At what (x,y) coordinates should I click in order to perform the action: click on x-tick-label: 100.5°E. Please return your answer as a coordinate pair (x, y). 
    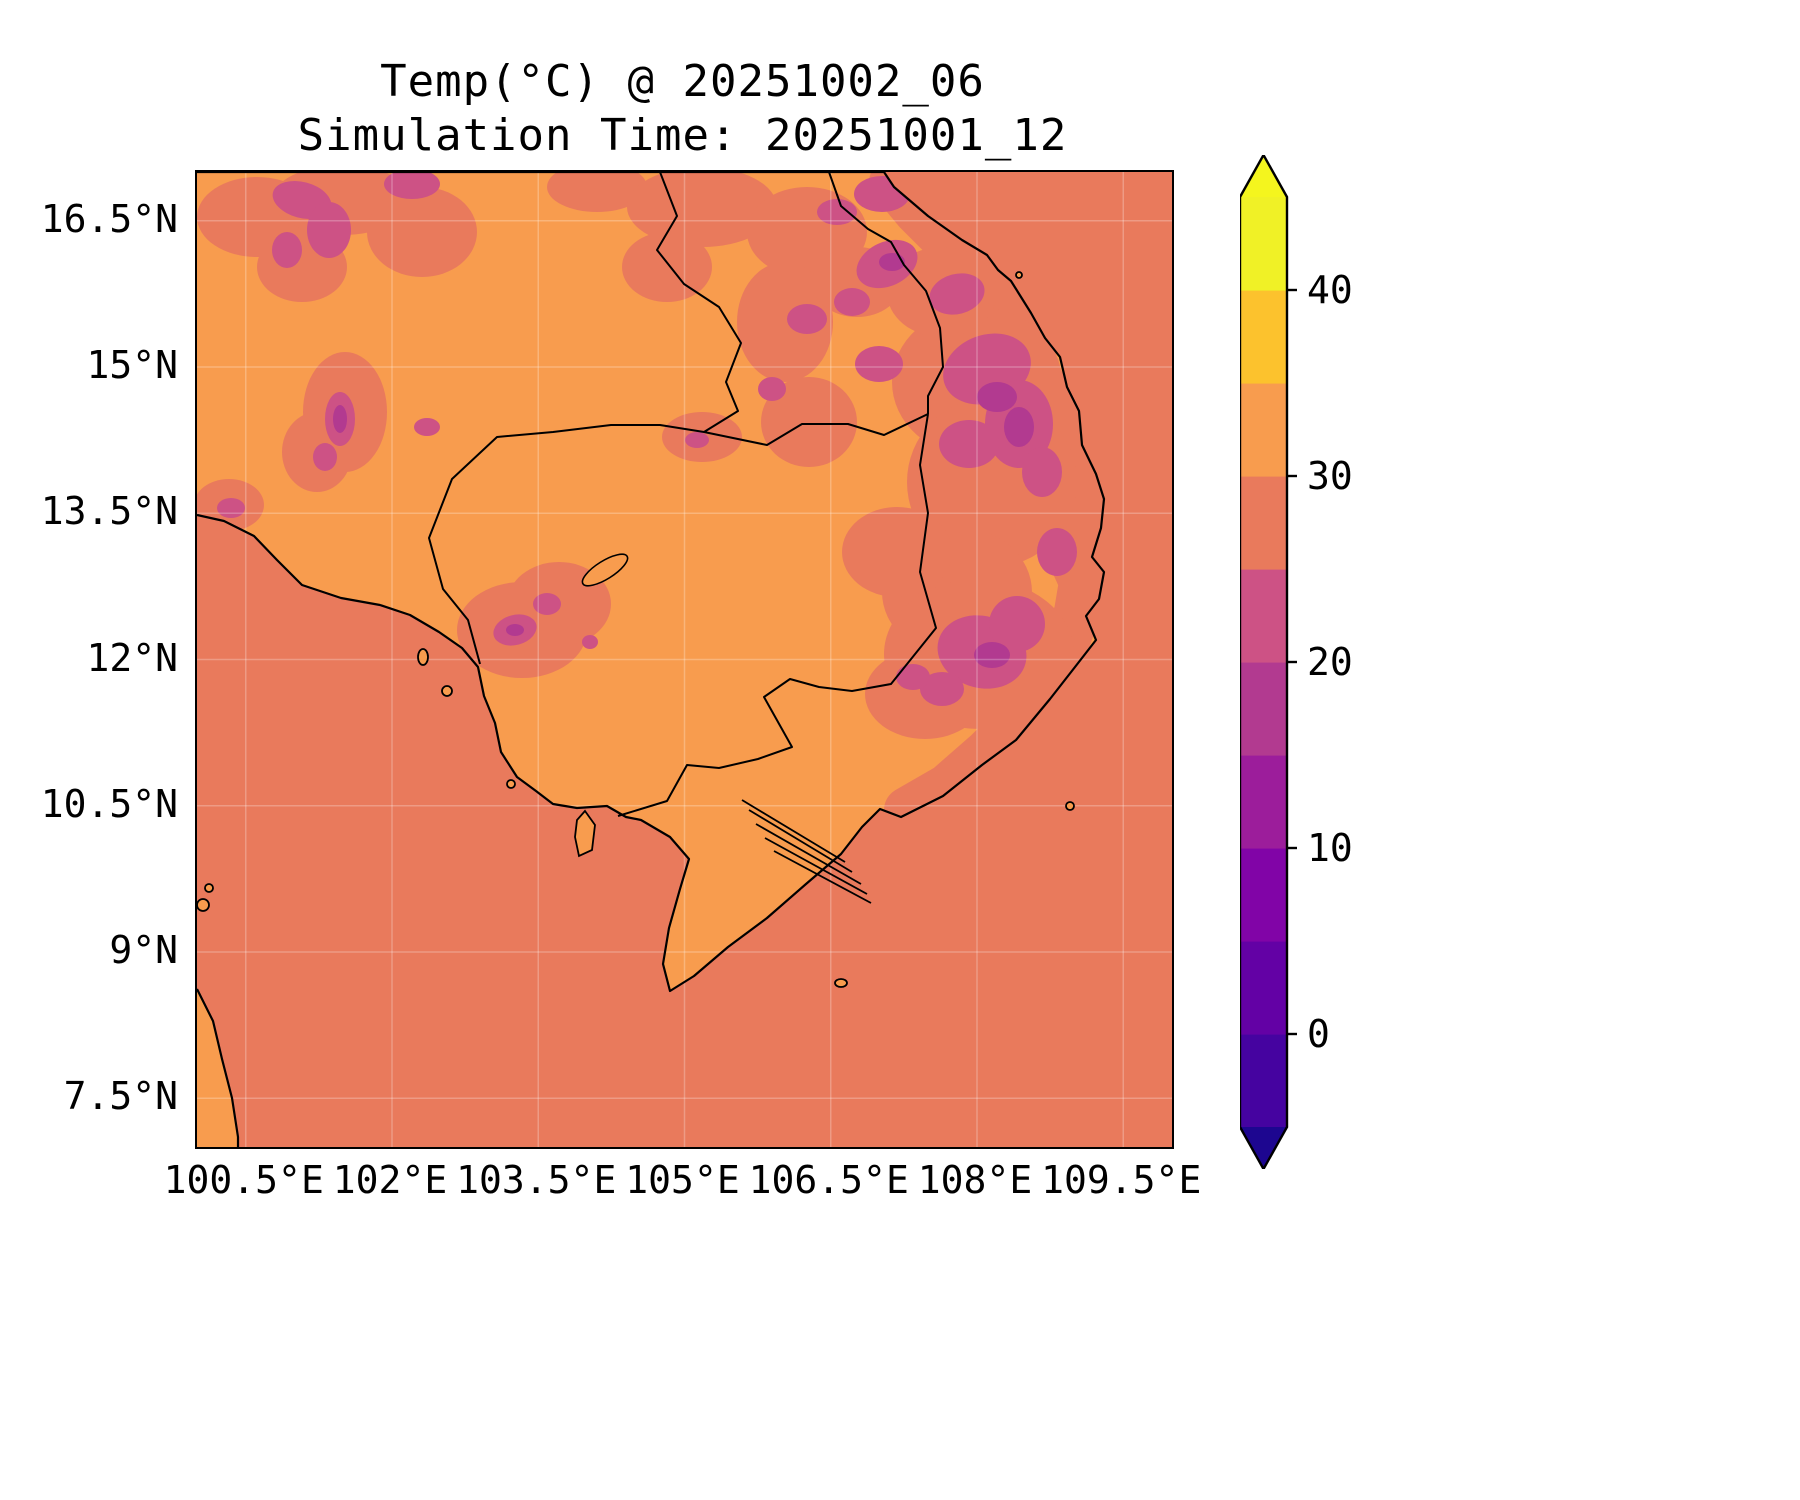
    Looking at the image, I should click on (243, 1180).